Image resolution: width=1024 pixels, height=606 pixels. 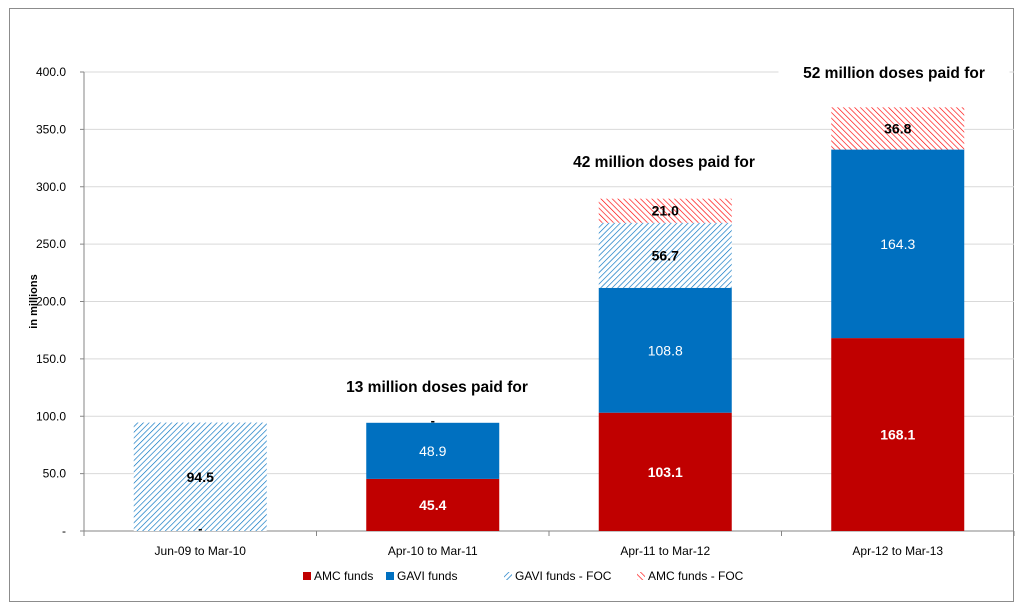 I want to click on data-label: 56.7, so click(x=665, y=255).